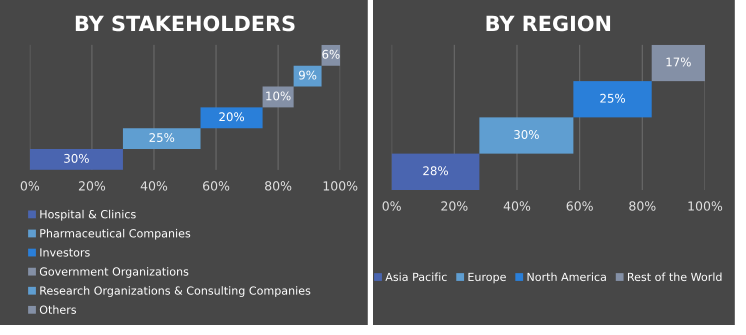  What do you see at coordinates (278, 95) in the screenshot?
I see `data-label: 10%` at bounding box center [278, 95].